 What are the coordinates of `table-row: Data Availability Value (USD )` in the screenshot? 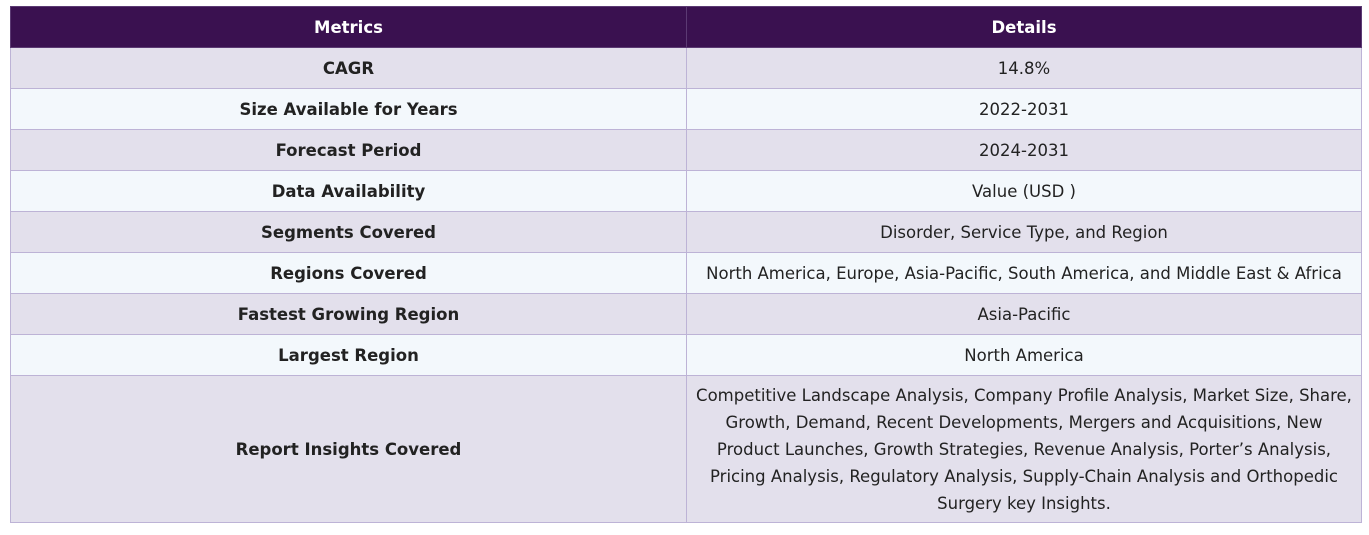 It's located at (686, 191).